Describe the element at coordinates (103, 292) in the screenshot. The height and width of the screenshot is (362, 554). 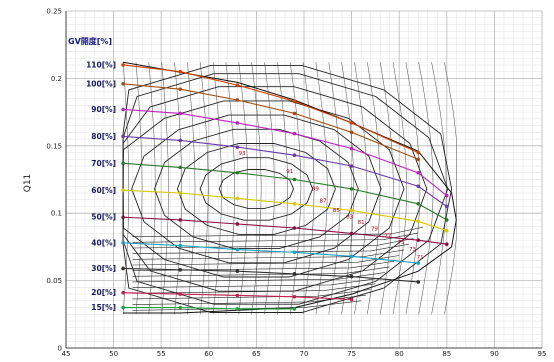
I see `legend-entry: 20[%]` at that location.